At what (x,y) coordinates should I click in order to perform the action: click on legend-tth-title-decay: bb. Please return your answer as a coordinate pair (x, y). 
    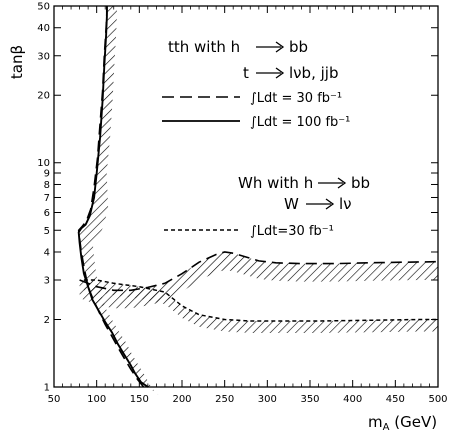
    Looking at the image, I should click on (298, 47).